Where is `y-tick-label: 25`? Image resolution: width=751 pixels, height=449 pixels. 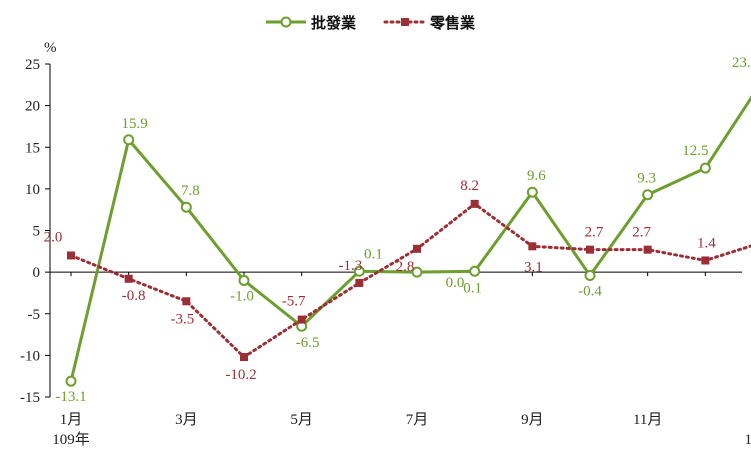
y-tick-label: 25 is located at coordinates (32, 65).